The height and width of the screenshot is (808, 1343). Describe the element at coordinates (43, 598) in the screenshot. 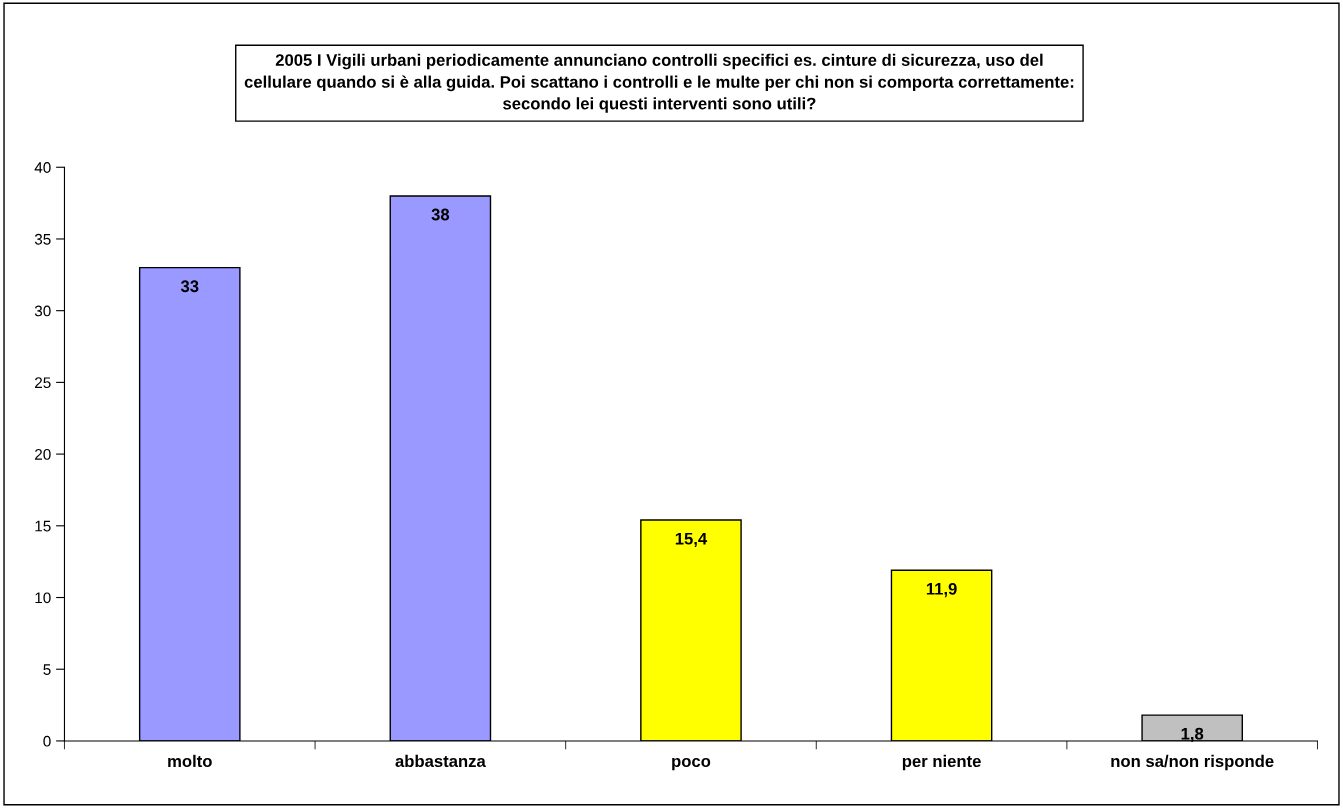

I see `y-tick-label: 10` at that location.